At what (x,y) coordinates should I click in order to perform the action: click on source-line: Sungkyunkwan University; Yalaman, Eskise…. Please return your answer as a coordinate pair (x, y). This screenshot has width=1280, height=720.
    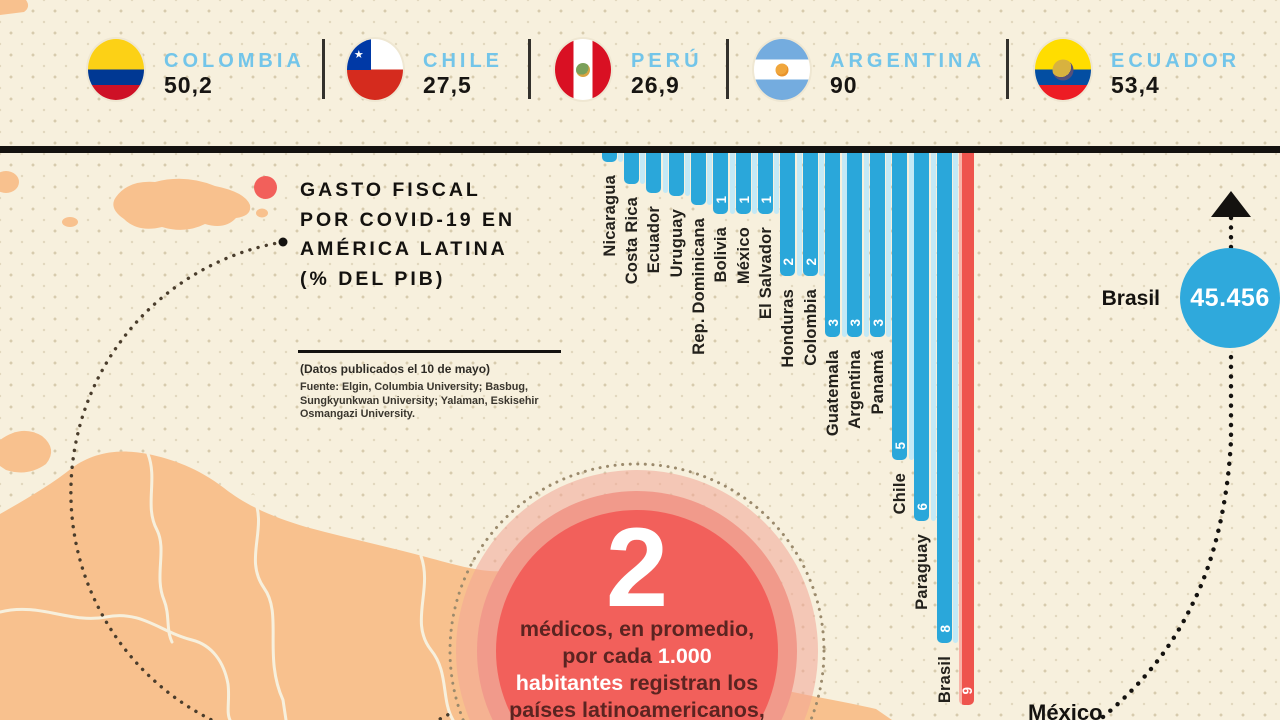
    Looking at the image, I should click on (419, 400).